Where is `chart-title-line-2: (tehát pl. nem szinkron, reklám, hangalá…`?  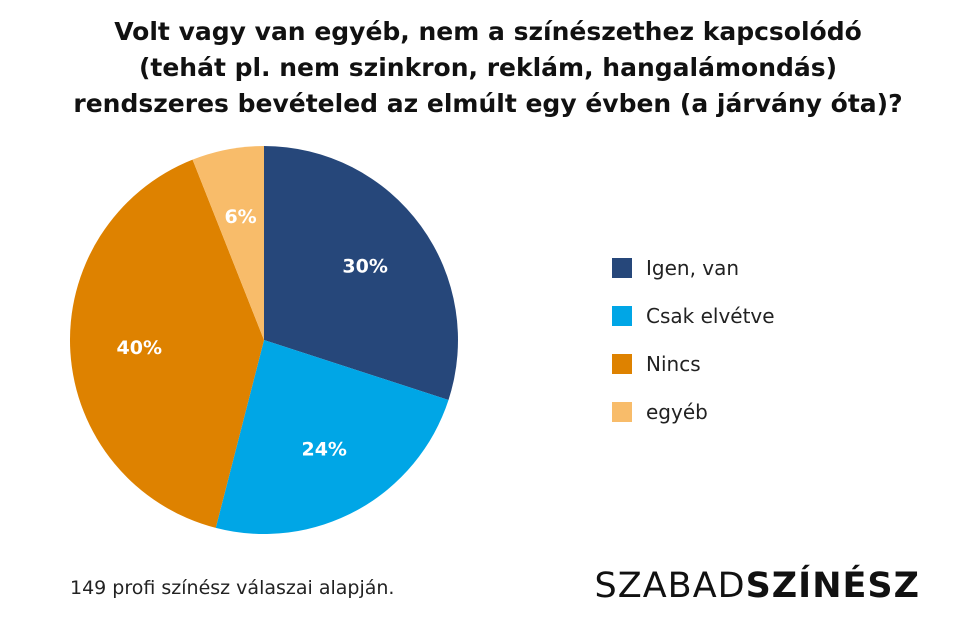 chart-title-line-2: (tehát pl. nem szinkron, reklám, hangalá… is located at coordinates (488, 67).